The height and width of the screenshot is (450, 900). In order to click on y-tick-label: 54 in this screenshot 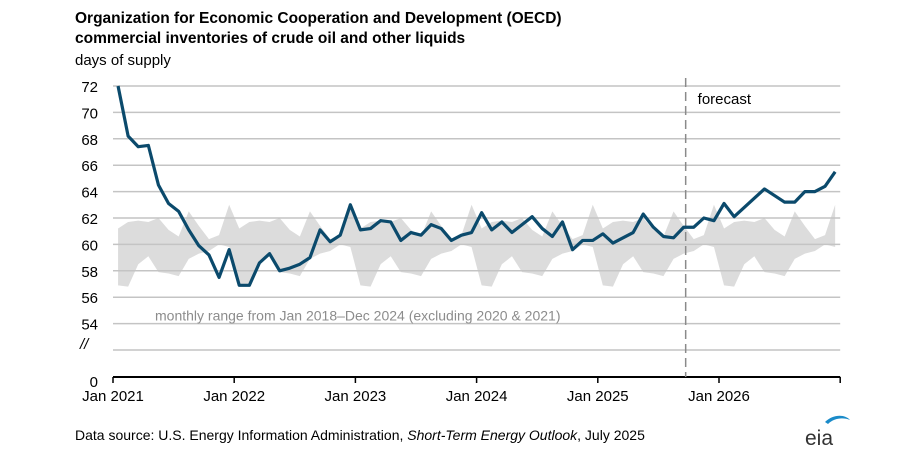, I will do `click(89, 325)`.